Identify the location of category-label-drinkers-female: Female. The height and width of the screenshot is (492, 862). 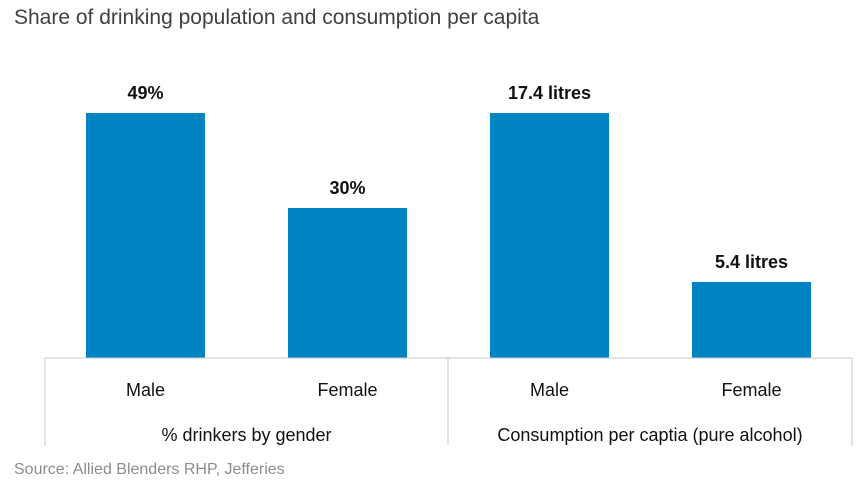
(347, 390).